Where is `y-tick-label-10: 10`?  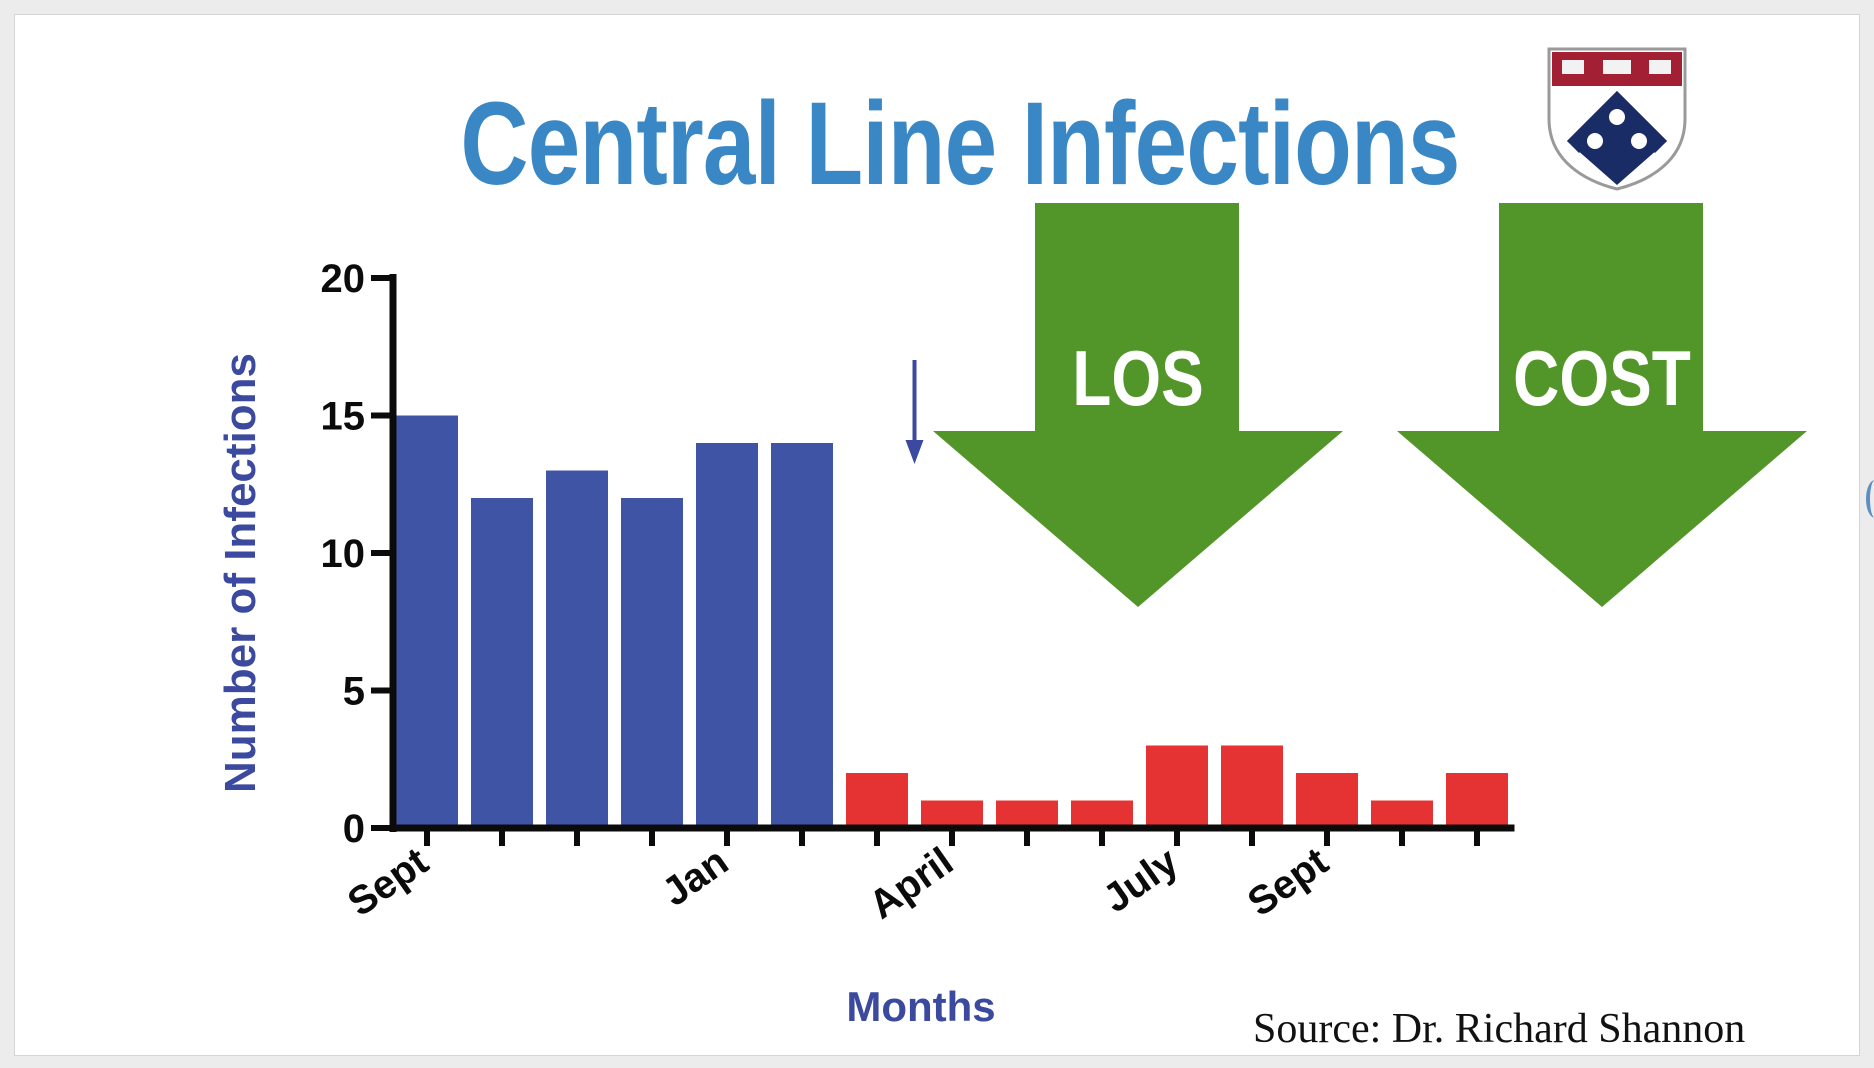
y-tick-label-10: 10 is located at coordinates (343, 554).